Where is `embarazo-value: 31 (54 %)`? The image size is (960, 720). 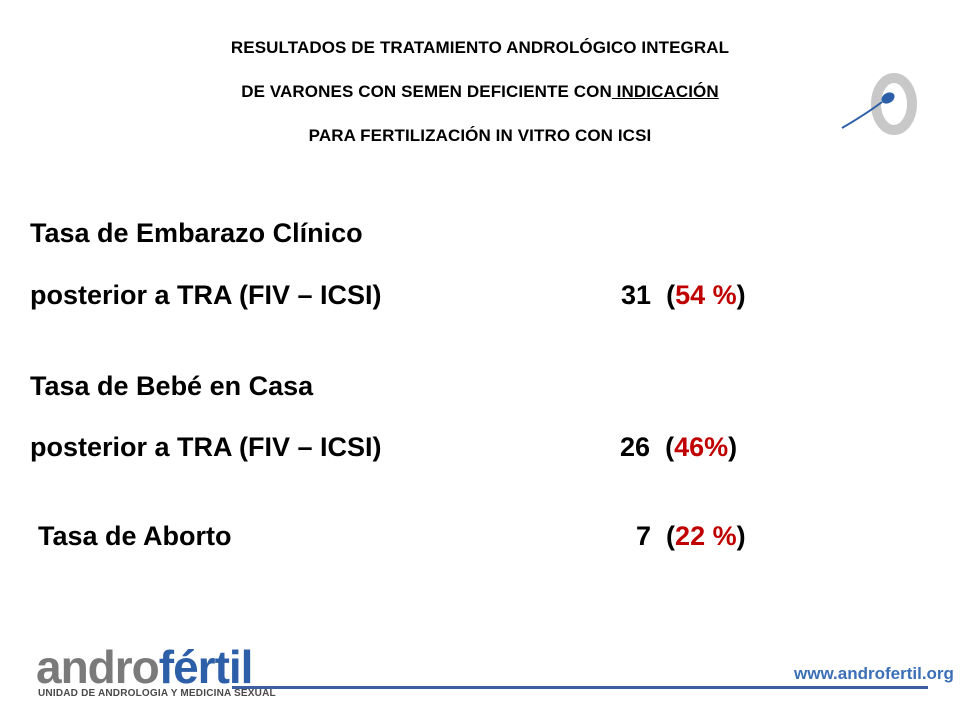 embarazo-value: 31 (54 %) is located at coordinates (683, 295).